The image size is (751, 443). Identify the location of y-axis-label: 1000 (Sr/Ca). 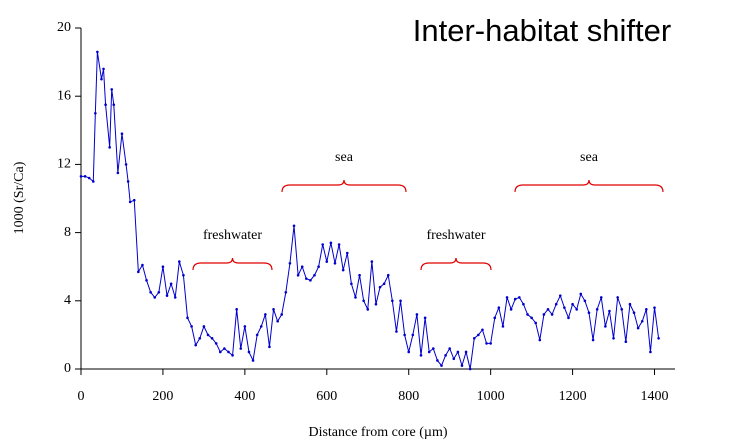
(19, 197).